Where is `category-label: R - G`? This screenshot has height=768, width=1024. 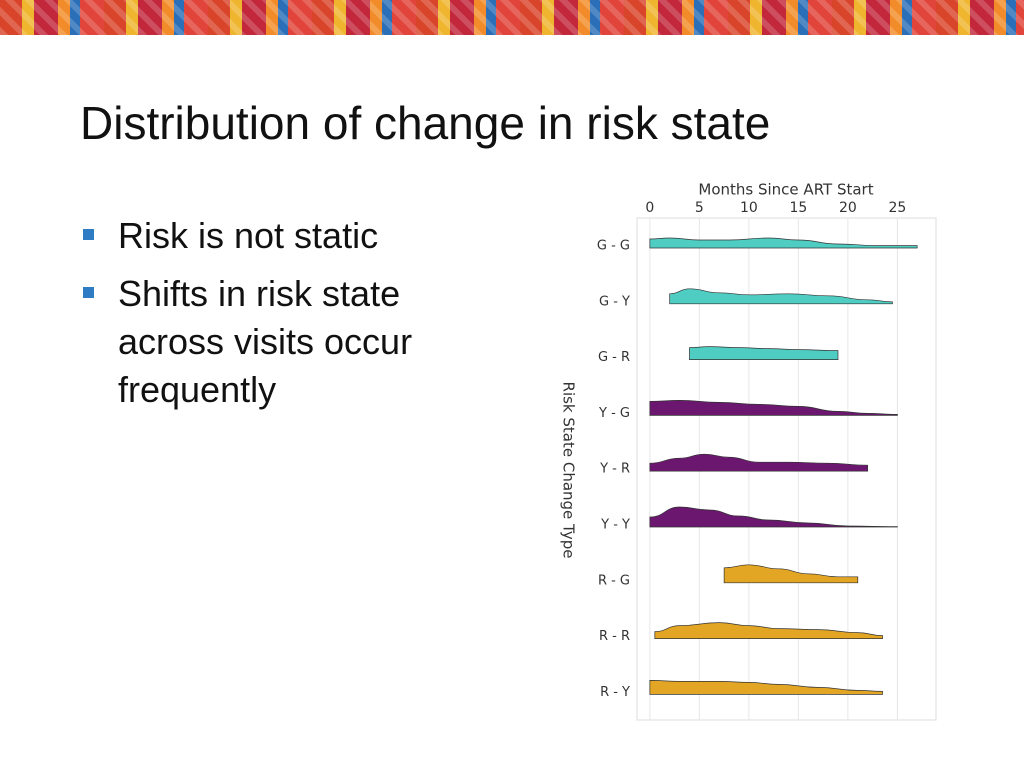 category-label: R - G is located at coordinates (614, 580).